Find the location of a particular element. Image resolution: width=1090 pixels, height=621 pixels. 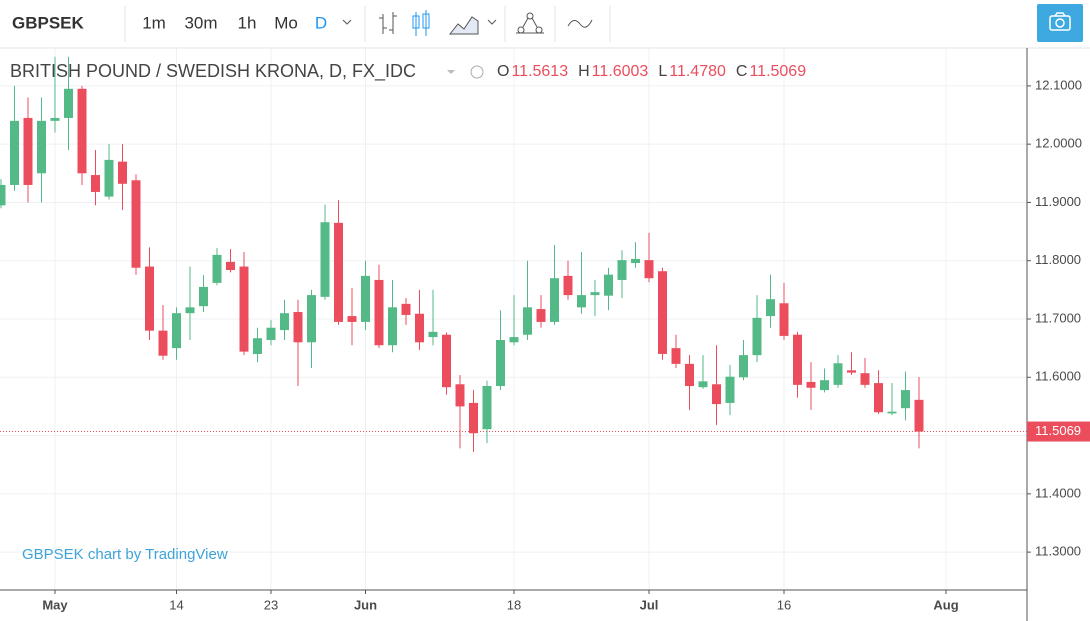

y-tick-label: 12.0000 is located at coordinates (1058, 143).